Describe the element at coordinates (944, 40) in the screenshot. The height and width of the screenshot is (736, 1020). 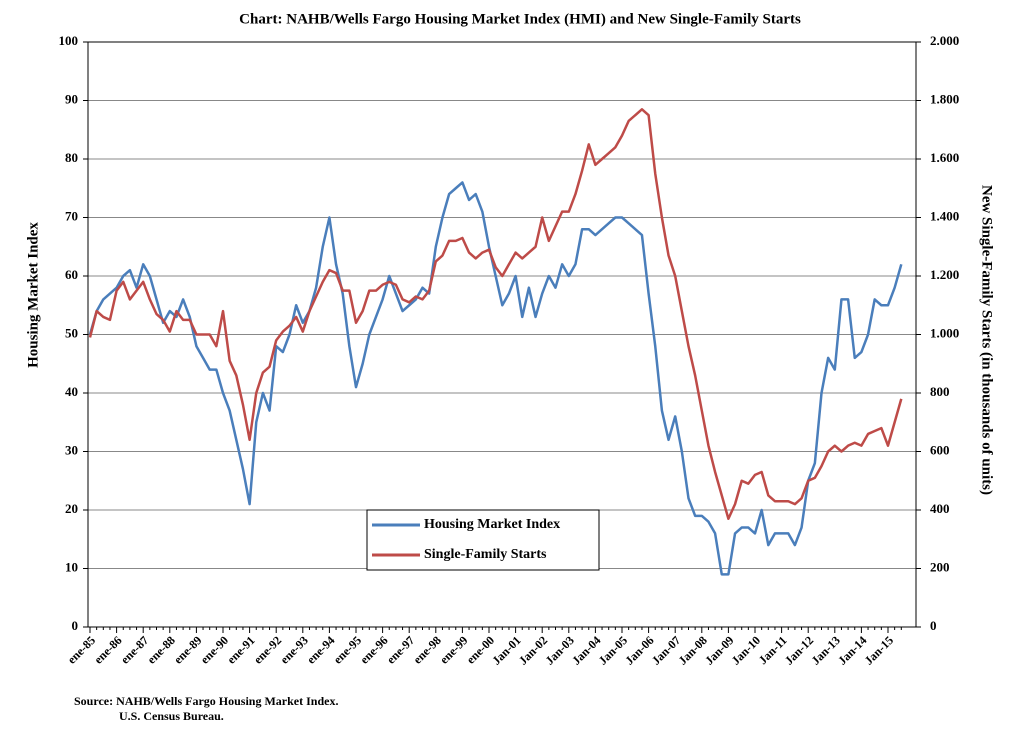
I see `y2-tick-label: 2.000` at that location.